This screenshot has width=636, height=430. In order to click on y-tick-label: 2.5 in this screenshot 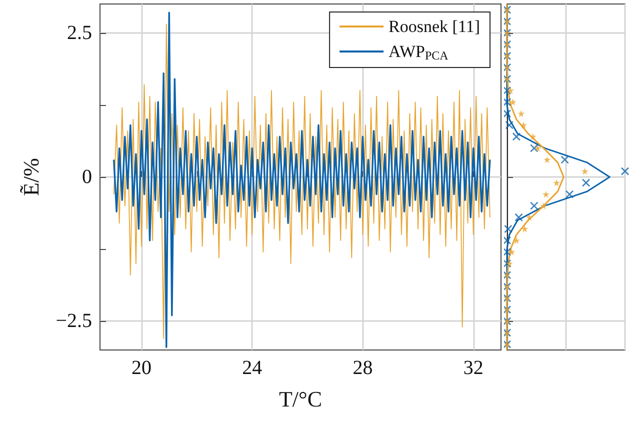, I will do `click(79, 33)`.